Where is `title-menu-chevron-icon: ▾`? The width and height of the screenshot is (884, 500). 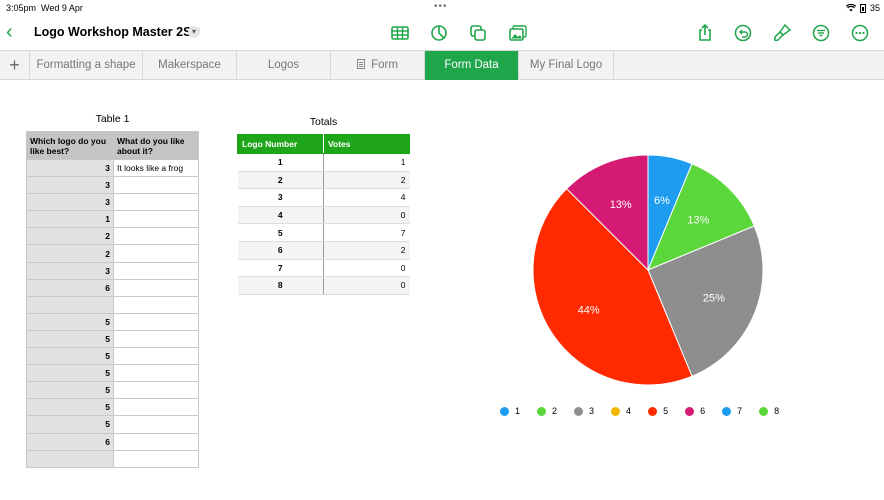
title-menu-chevron-icon: ▾ is located at coordinates (194, 32).